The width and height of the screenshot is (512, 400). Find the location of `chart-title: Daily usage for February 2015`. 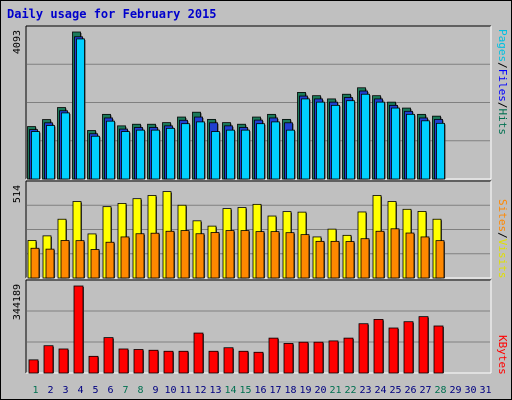

chart-title: Daily usage for February 2015 is located at coordinates (112, 14).